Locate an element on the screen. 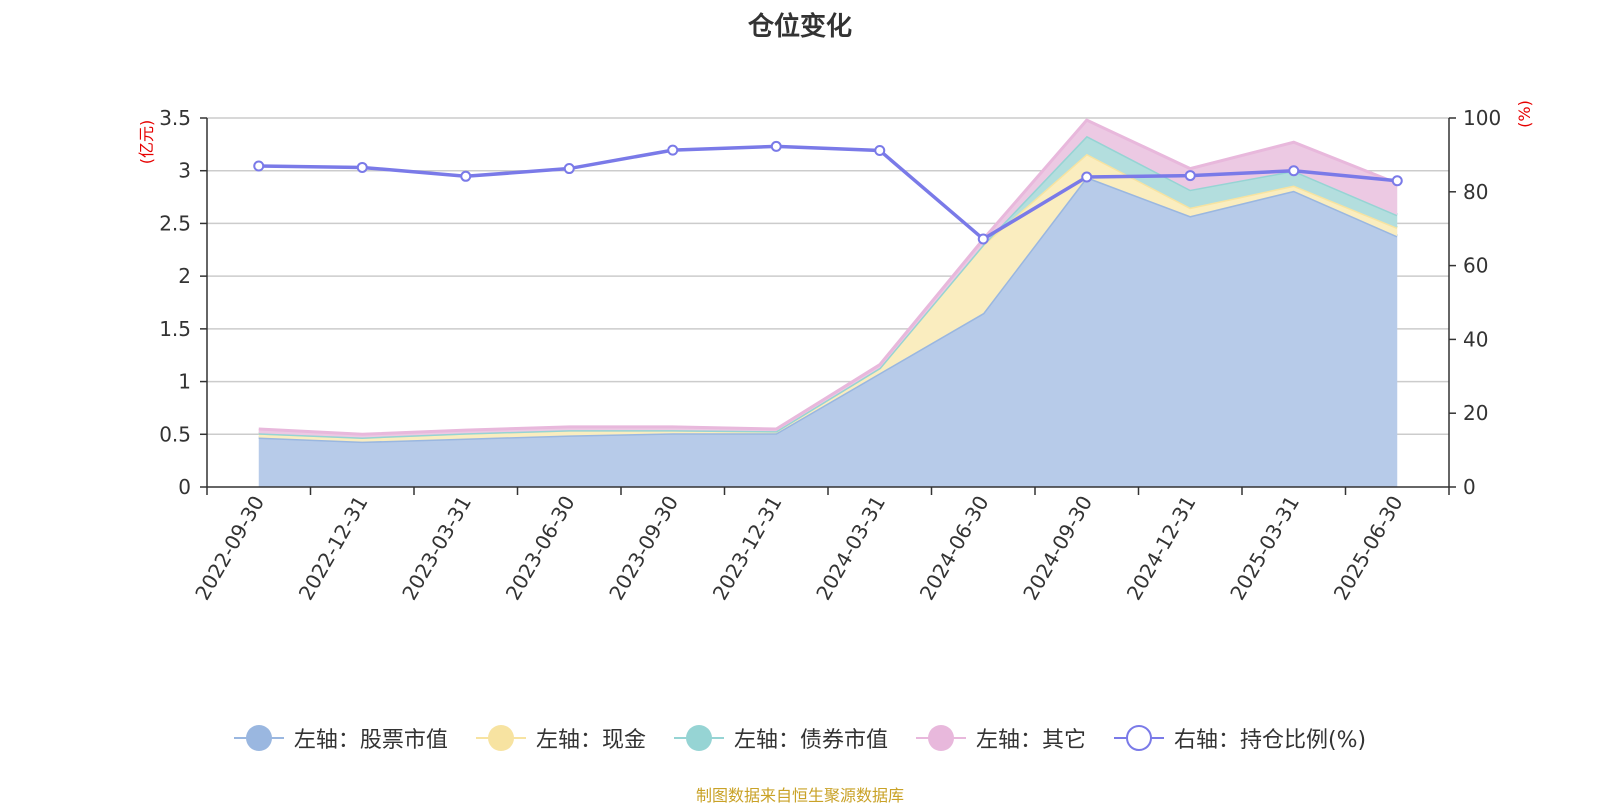  left-axis-tick-label: 2 is located at coordinates (184, 276).